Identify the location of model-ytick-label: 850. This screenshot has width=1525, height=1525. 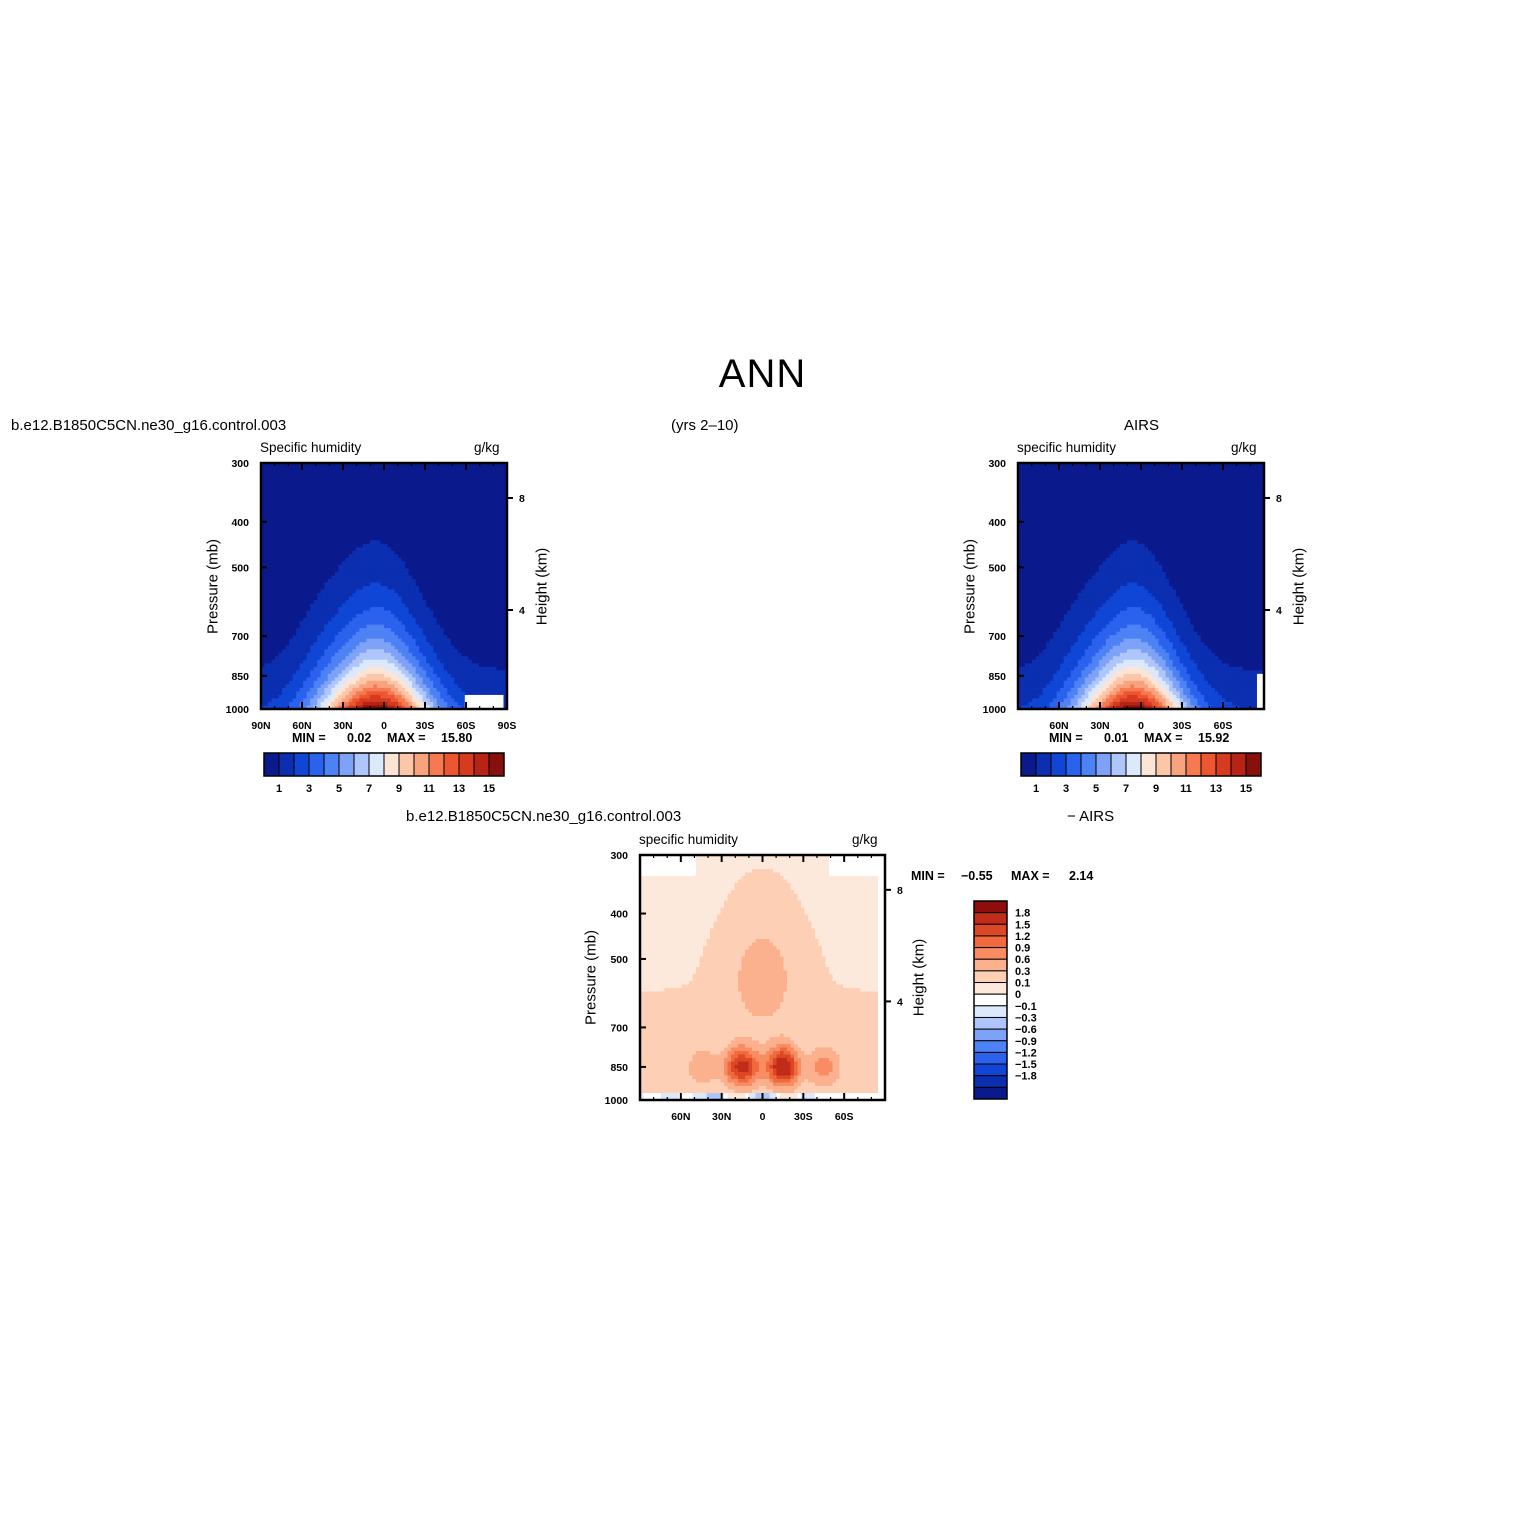
(240, 677).